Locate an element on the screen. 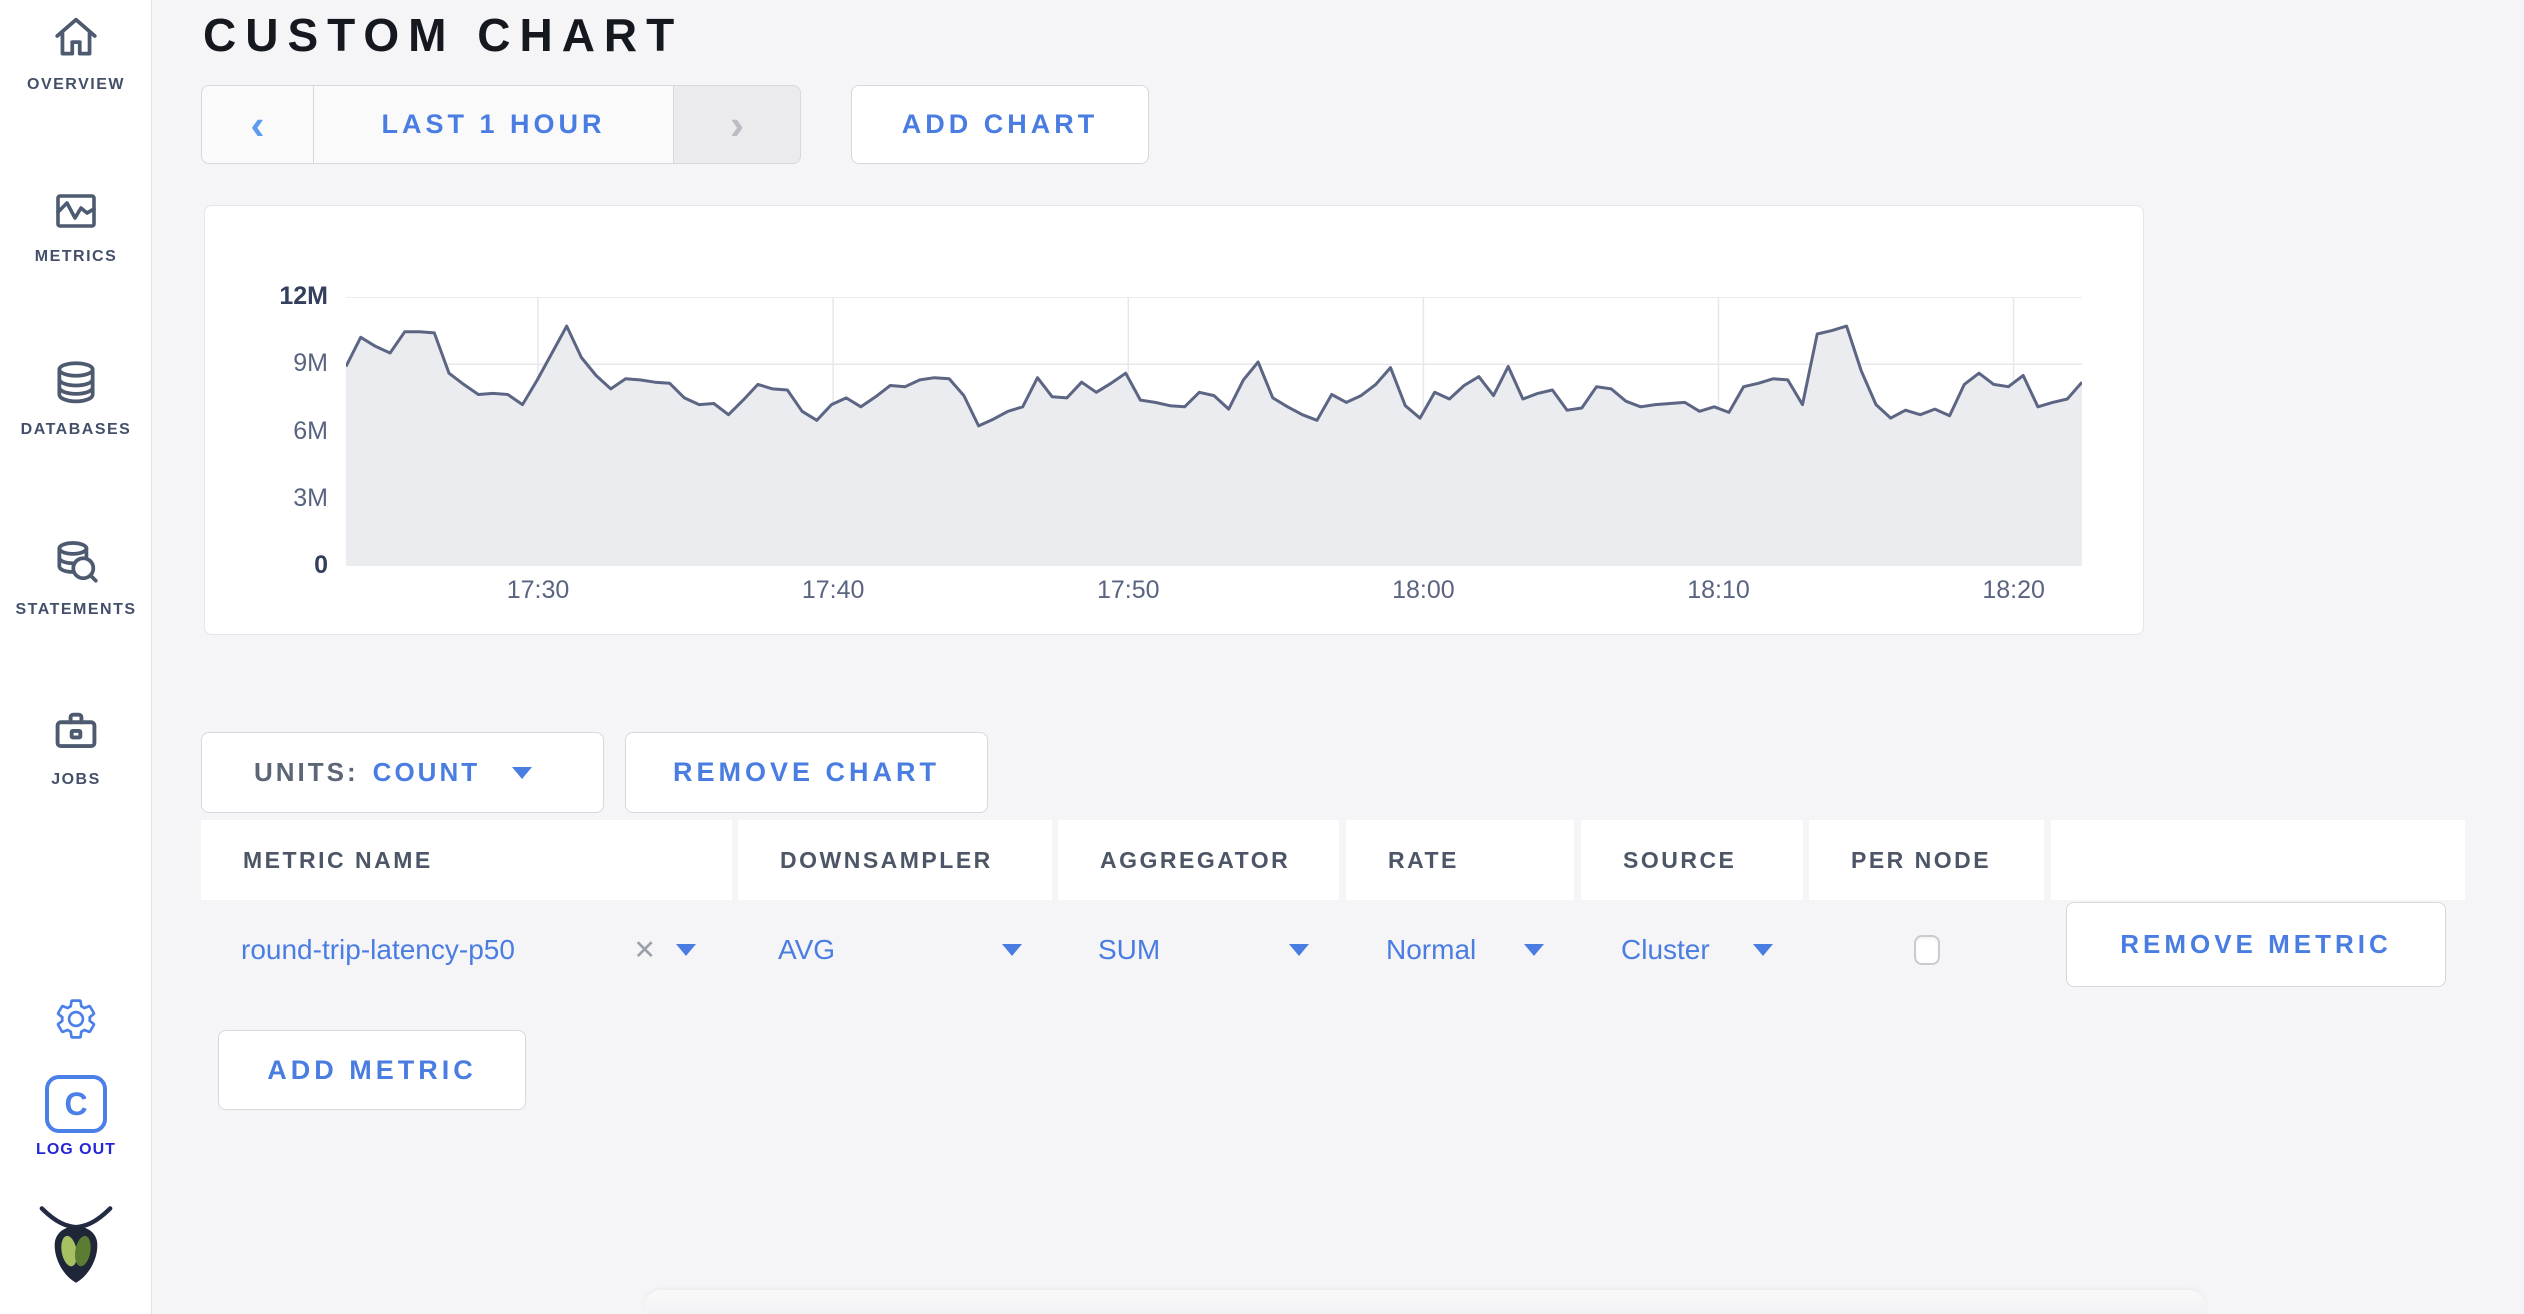  remove-metric-button: REMOVE METRIC is located at coordinates (2256, 944).